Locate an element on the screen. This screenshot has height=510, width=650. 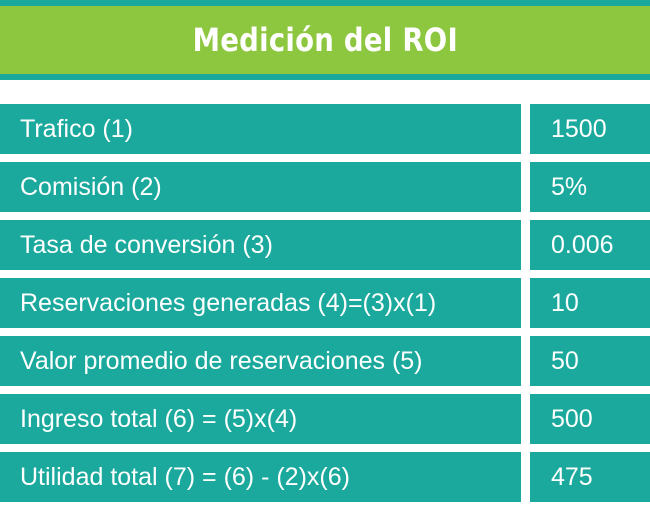
row-label: Ingreso total (6) = (5)x(4) is located at coordinates (260, 419).